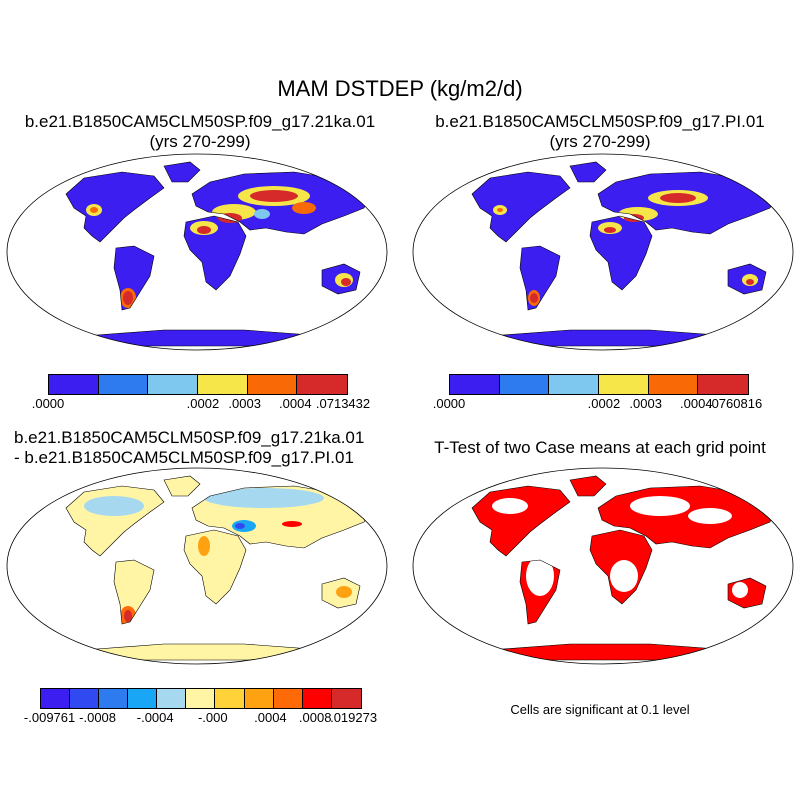  I want to click on land-africa, so click(621, 253).